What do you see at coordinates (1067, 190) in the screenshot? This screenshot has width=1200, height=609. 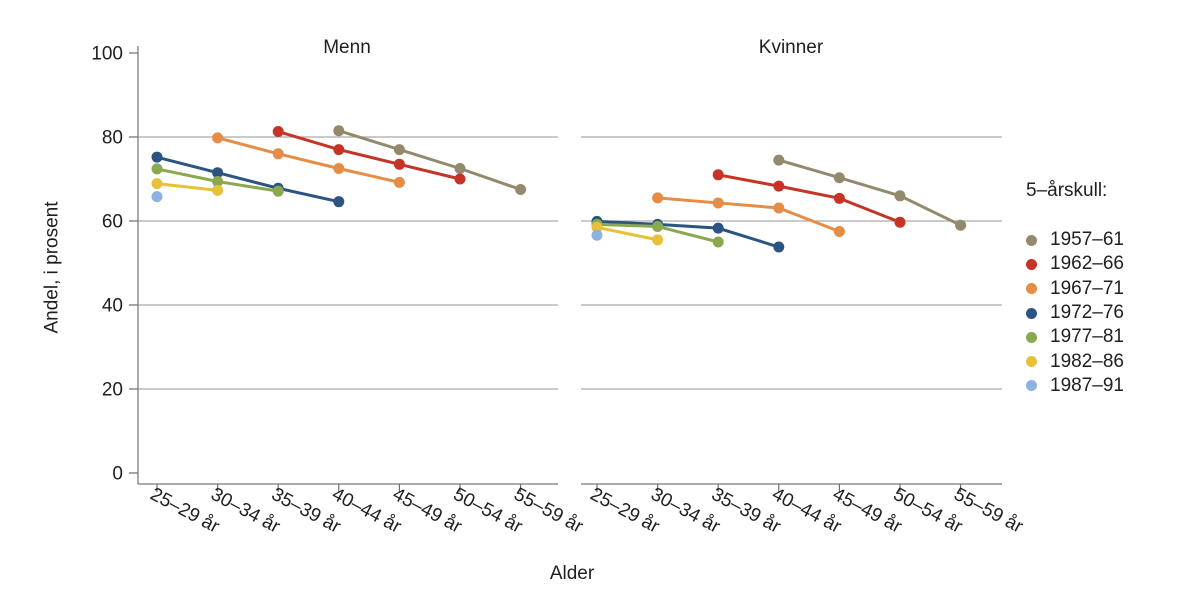 I see `legend-title: 5–årskull:` at bounding box center [1067, 190].